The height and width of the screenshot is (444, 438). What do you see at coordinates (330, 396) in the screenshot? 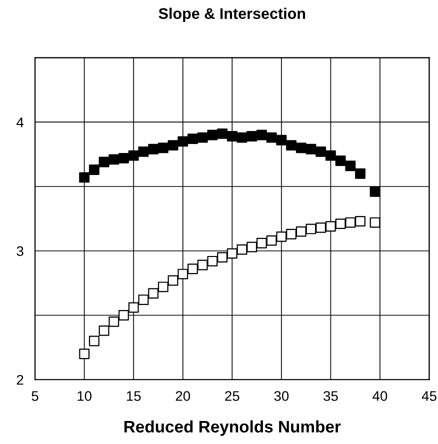
I see `x-tick-label: 35` at bounding box center [330, 396].